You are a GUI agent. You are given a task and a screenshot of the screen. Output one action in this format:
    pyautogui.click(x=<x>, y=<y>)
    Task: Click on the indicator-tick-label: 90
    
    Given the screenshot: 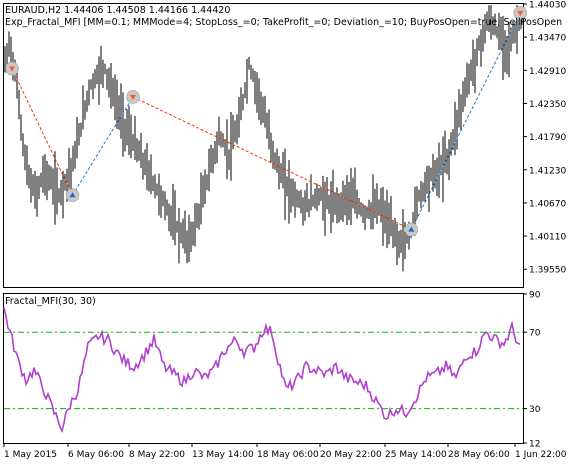 What is the action you would take?
    pyautogui.click(x=535, y=296)
    